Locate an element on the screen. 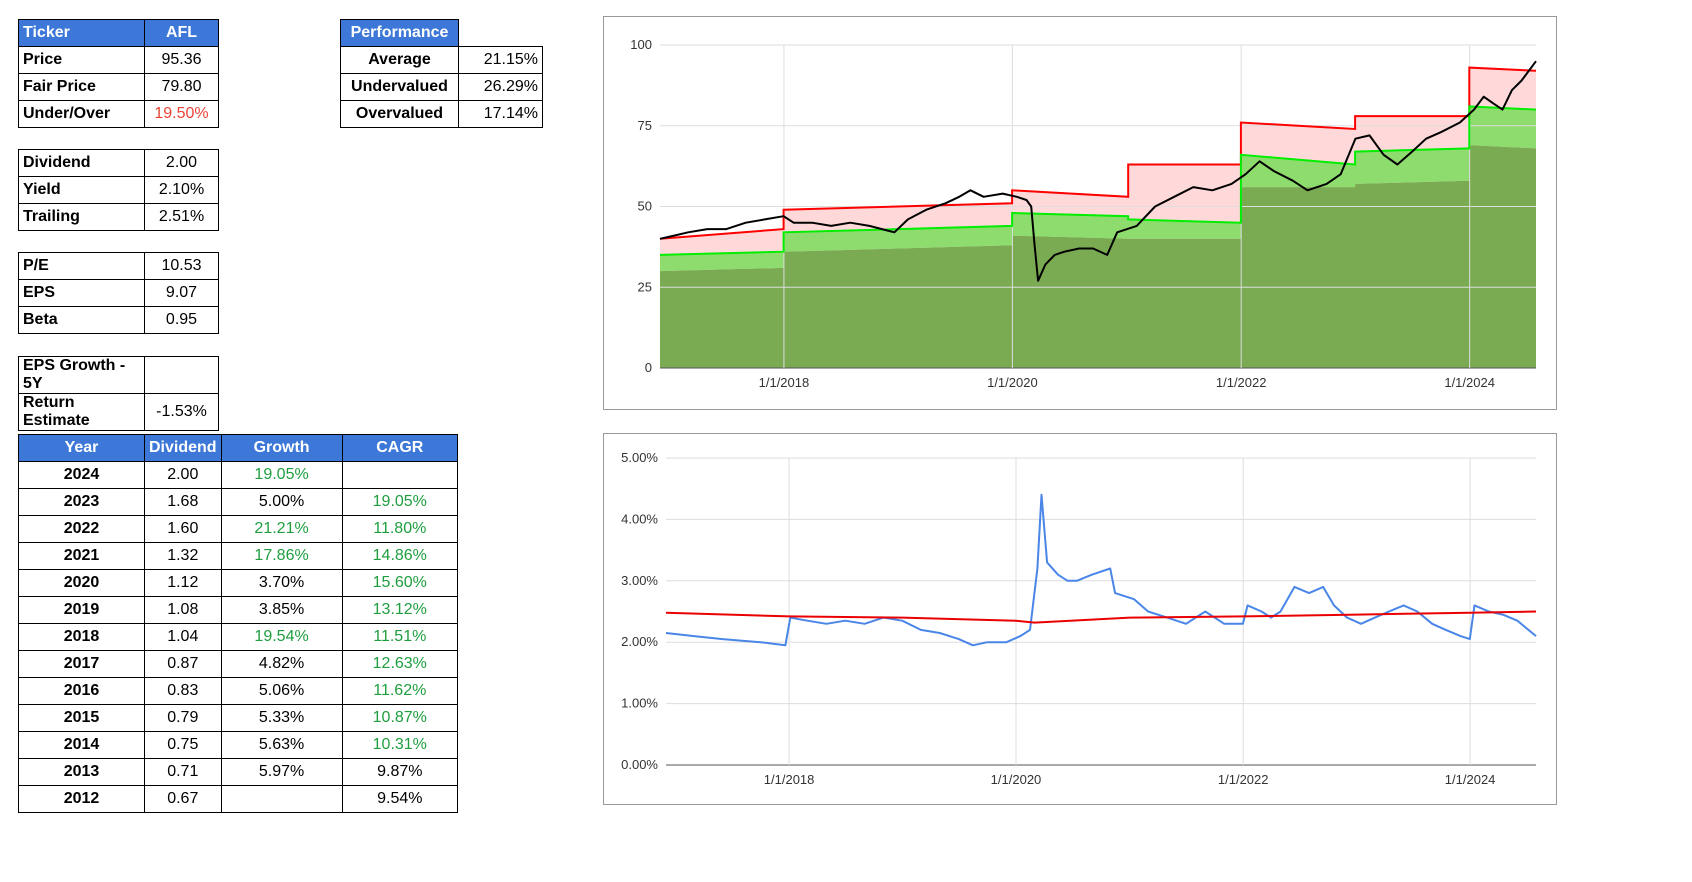  cagr-header: CAGR is located at coordinates (400, 448).